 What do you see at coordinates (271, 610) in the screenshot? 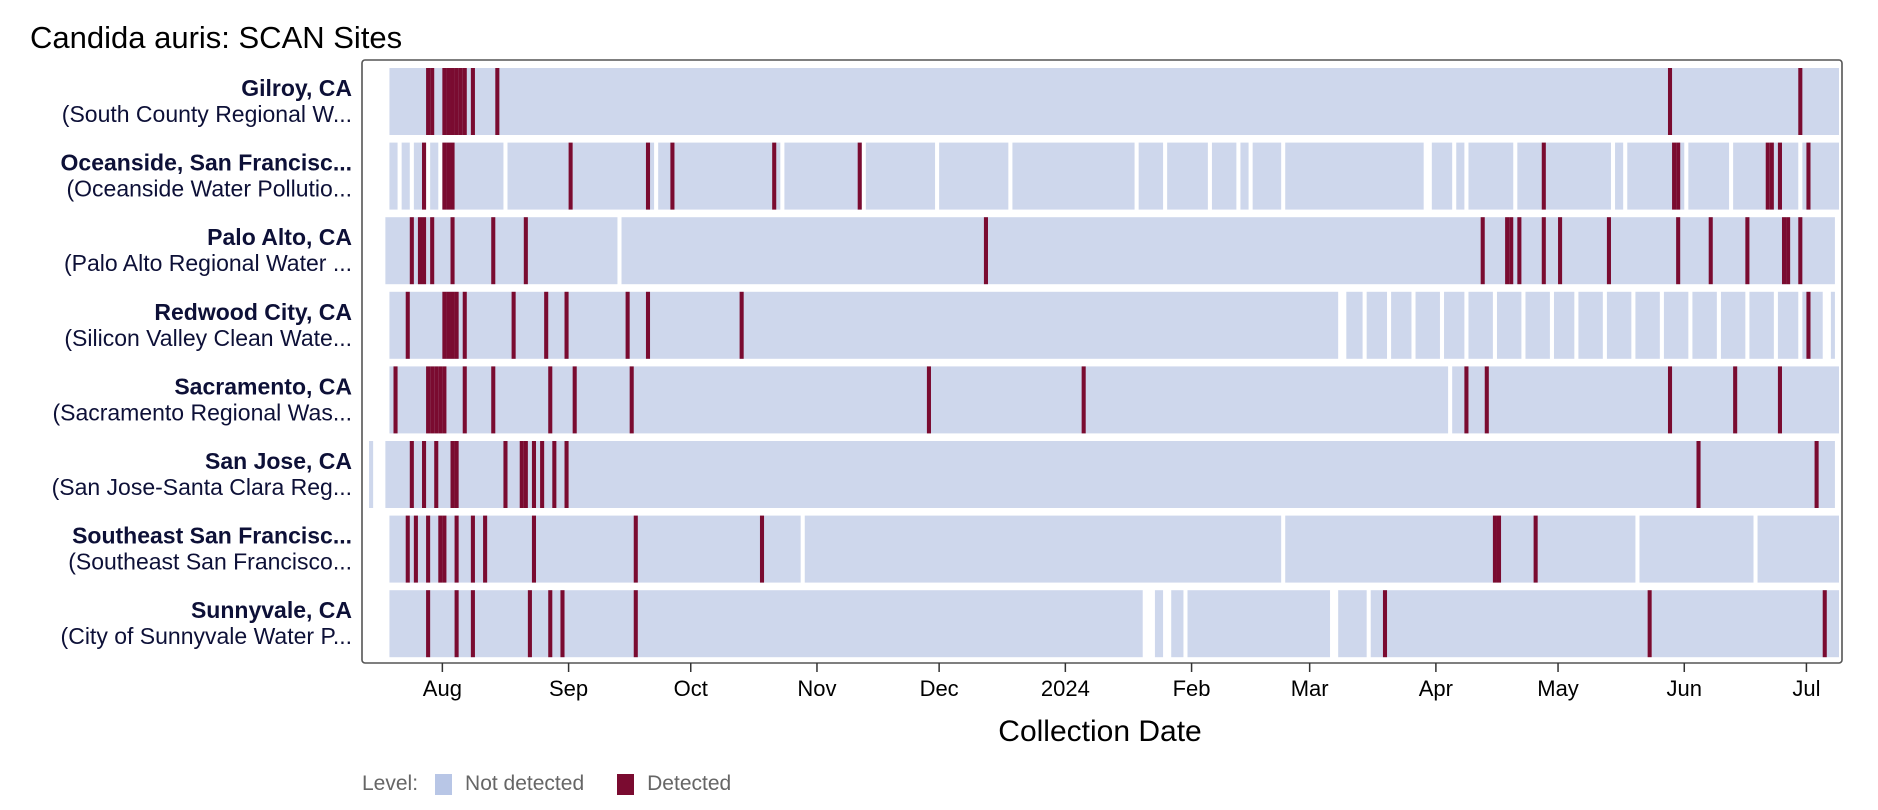
I see `site-name-sunnyvale-ca: Sunnyvale, CA` at bounding box center [271, 610].